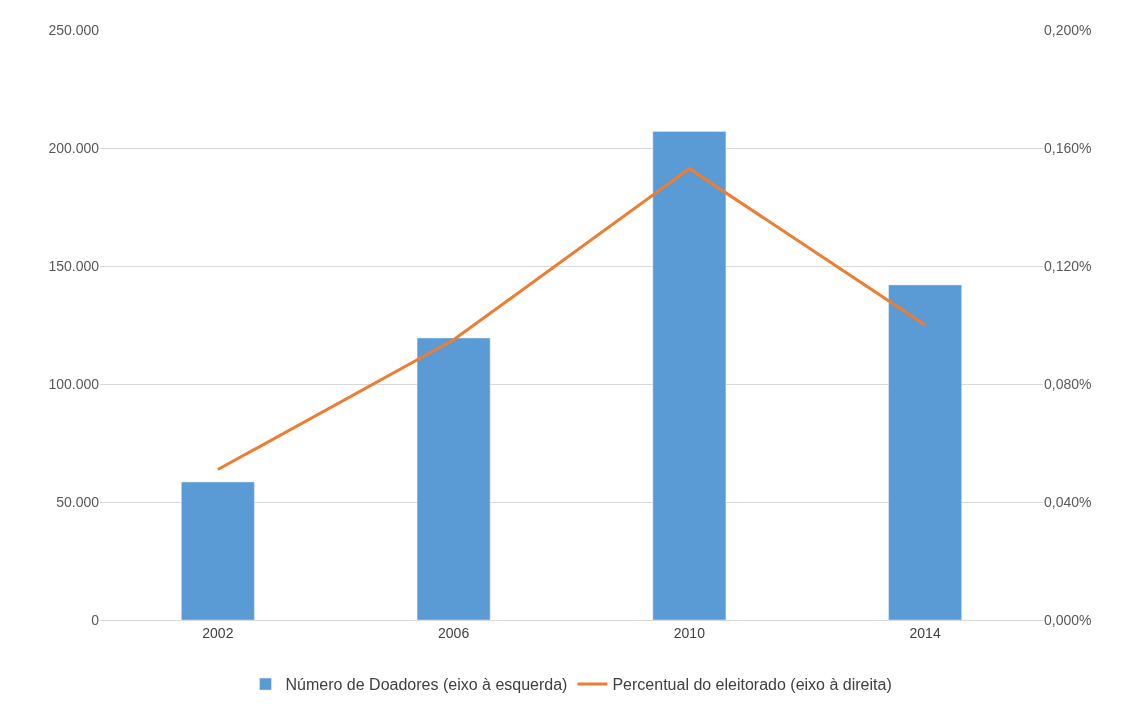  I want to click on y-tick-label: 200.000, so click(74, 147).